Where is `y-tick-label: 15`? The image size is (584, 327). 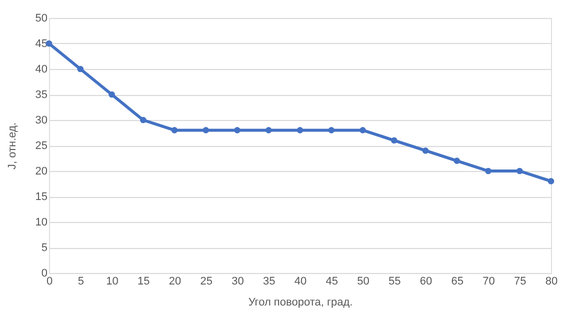 y-tick-label: 15 is located at coordinates (41, 197).